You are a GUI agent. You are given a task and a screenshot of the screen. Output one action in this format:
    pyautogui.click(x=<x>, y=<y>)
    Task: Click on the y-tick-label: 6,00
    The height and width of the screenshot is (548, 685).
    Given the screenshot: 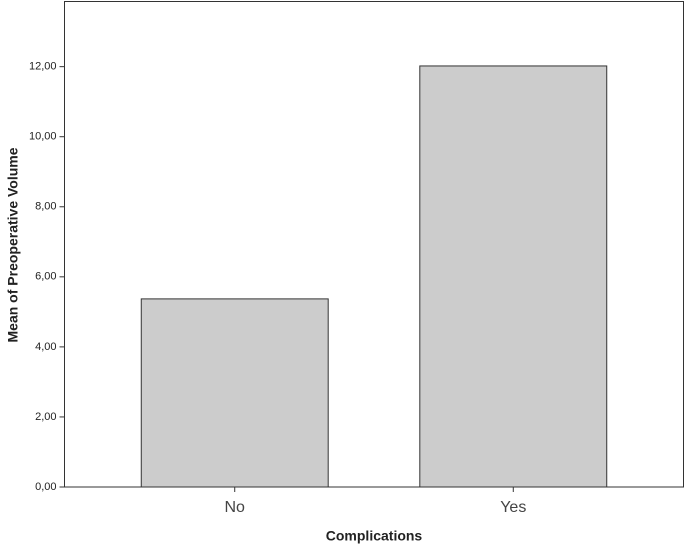 What is the action you would take?
    pyautogui.click(x=45, y=277)
    